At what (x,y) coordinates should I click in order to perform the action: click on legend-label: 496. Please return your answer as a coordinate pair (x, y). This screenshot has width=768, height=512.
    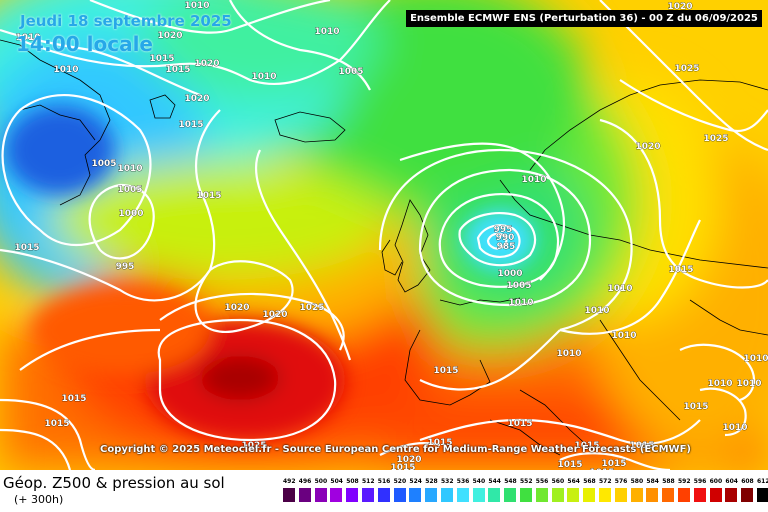
    Looking at the image, I should click on (305, 481).